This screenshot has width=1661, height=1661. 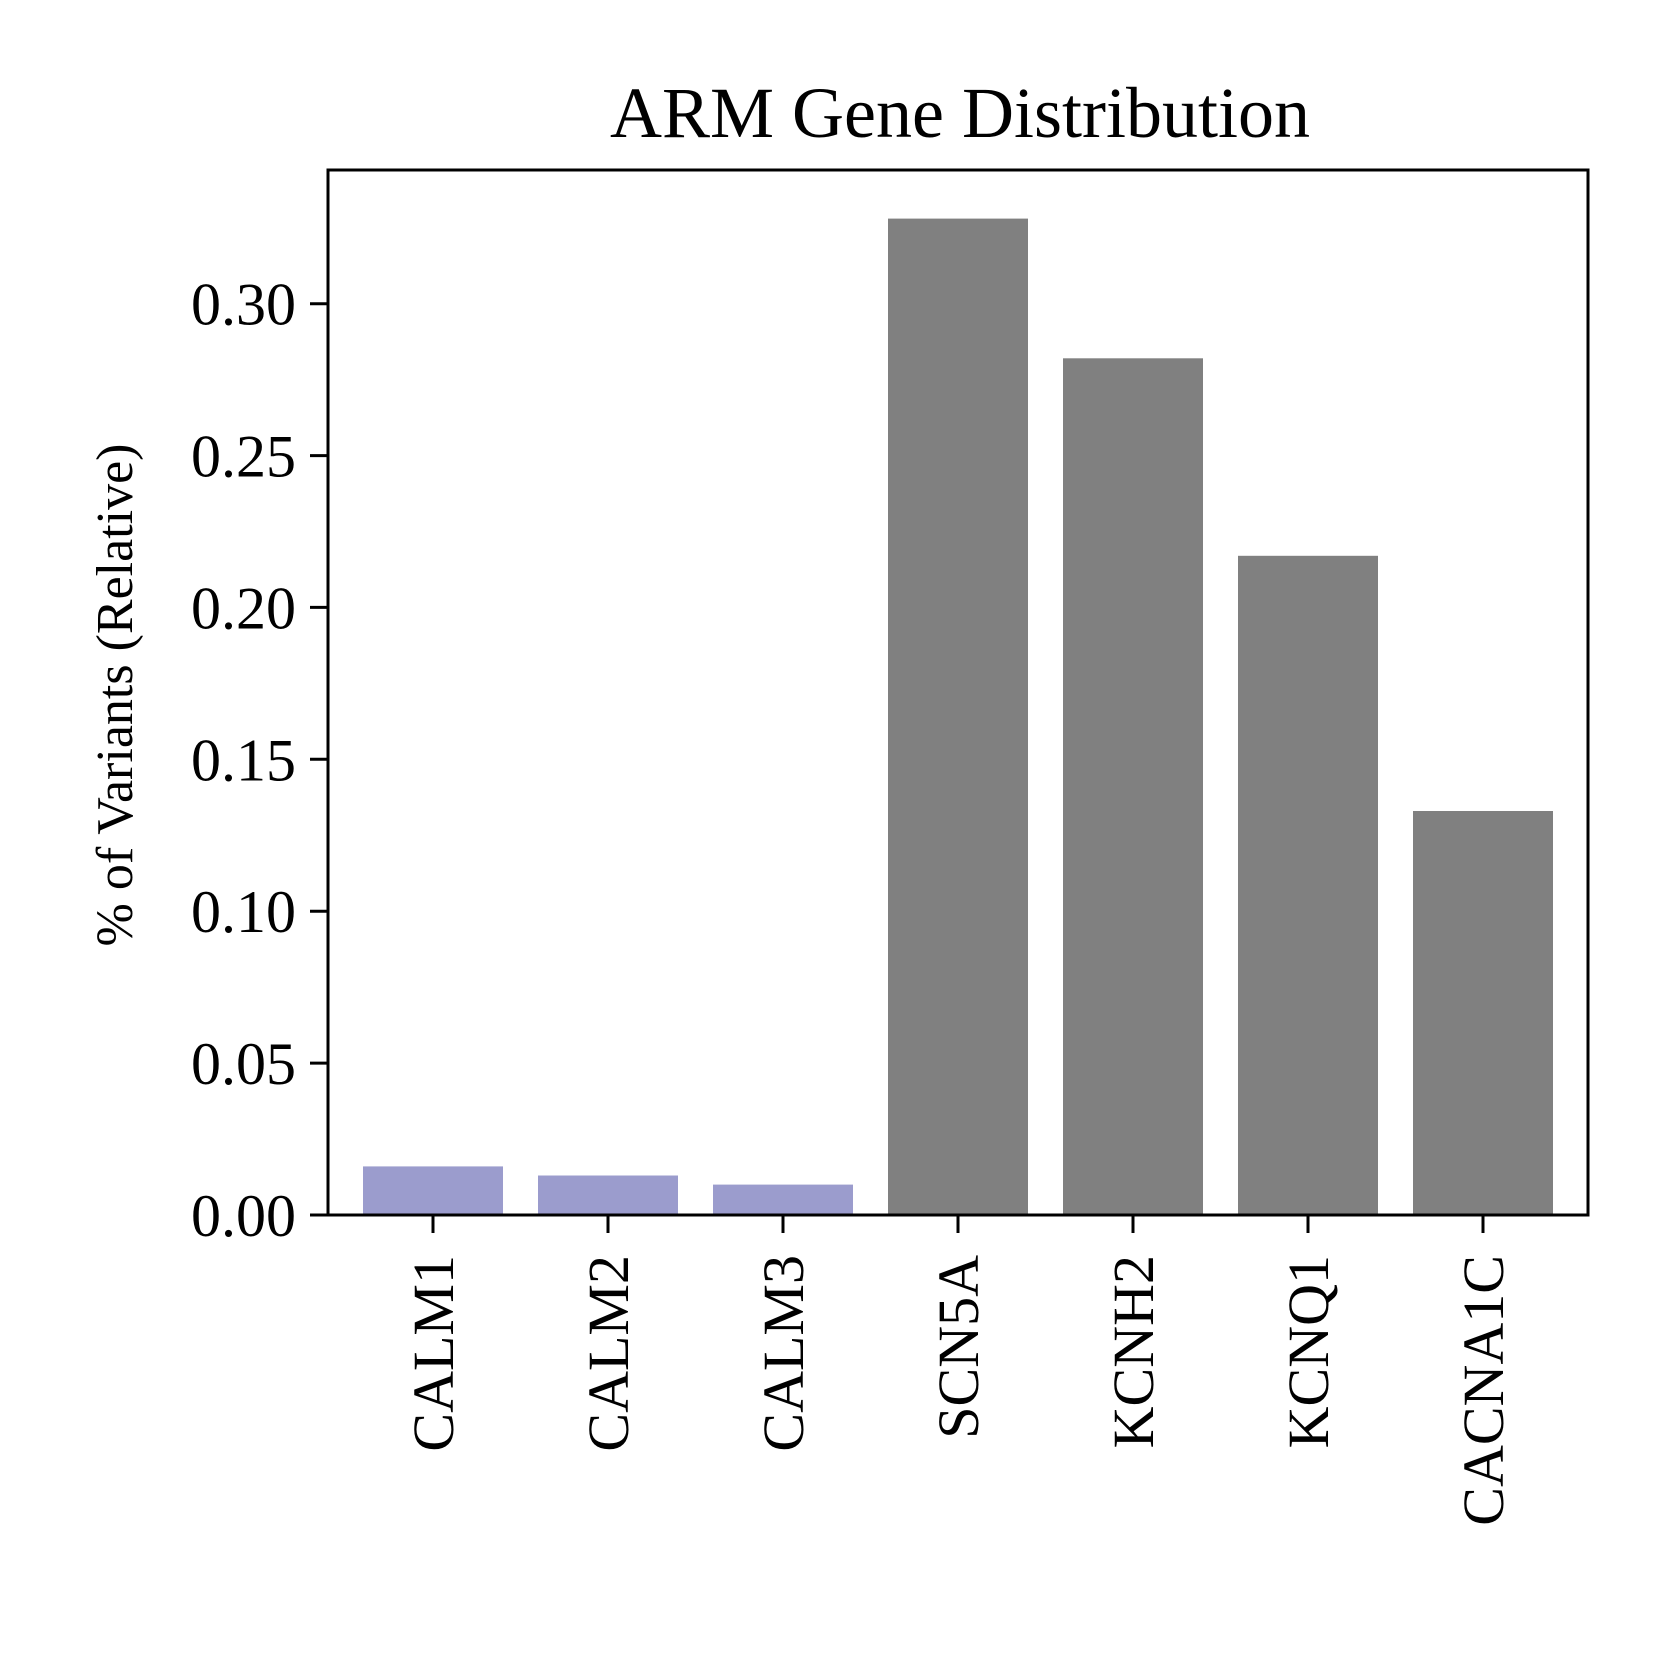 I want to click on x-tick-label: KCNQ1, so click(x=1308, y=1351).